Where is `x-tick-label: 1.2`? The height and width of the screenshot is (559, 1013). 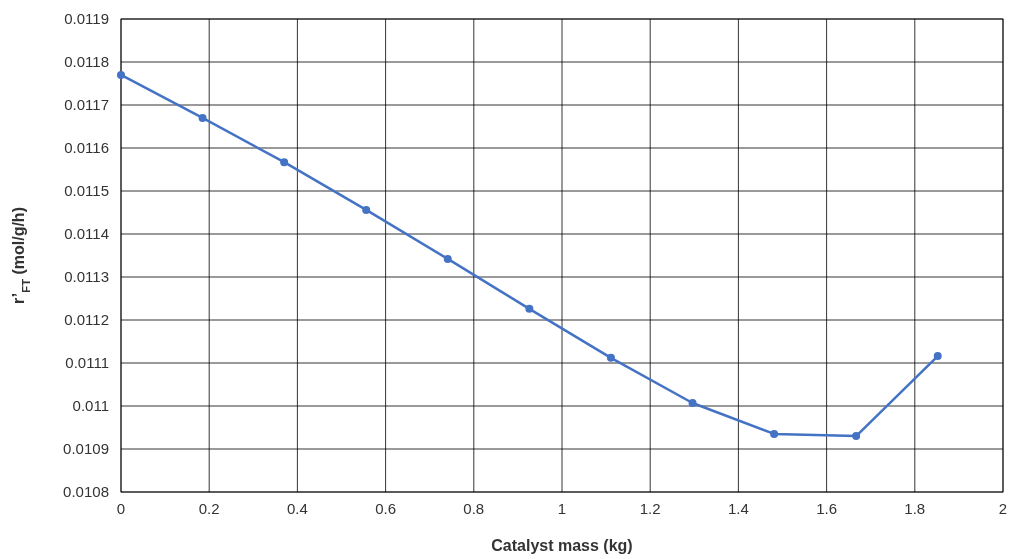
x-tick-label: 1.2 is located at coordinates (650, 508).